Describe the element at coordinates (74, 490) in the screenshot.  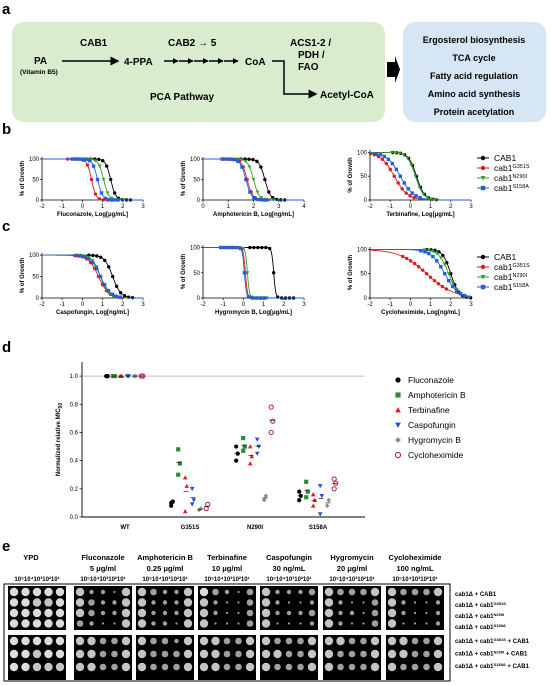
I see `d-y-tick-label: 0.2` at that location.